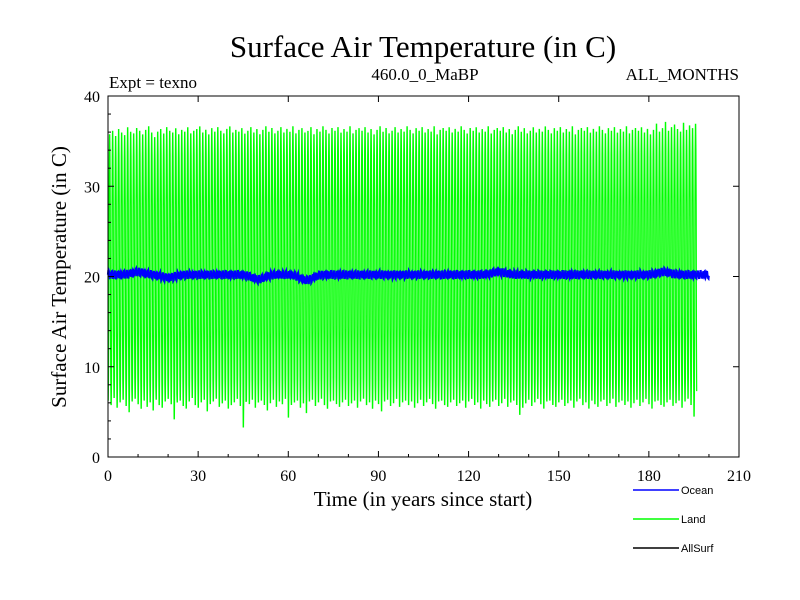 The image size is (800, 600). What do you see at coordinates (423, 499) in the screenshot?
I see `x-axis-label: Time (in years since start)` at bounding box center [423, 499].